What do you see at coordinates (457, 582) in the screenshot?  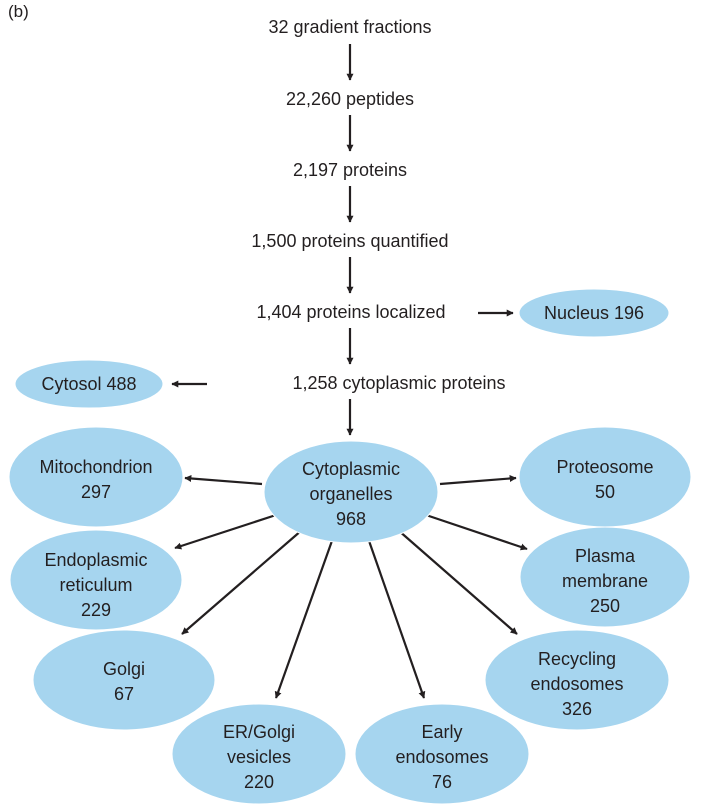 I see `arrow-to-recycling-endosomes` at bounding box center [457, 582].